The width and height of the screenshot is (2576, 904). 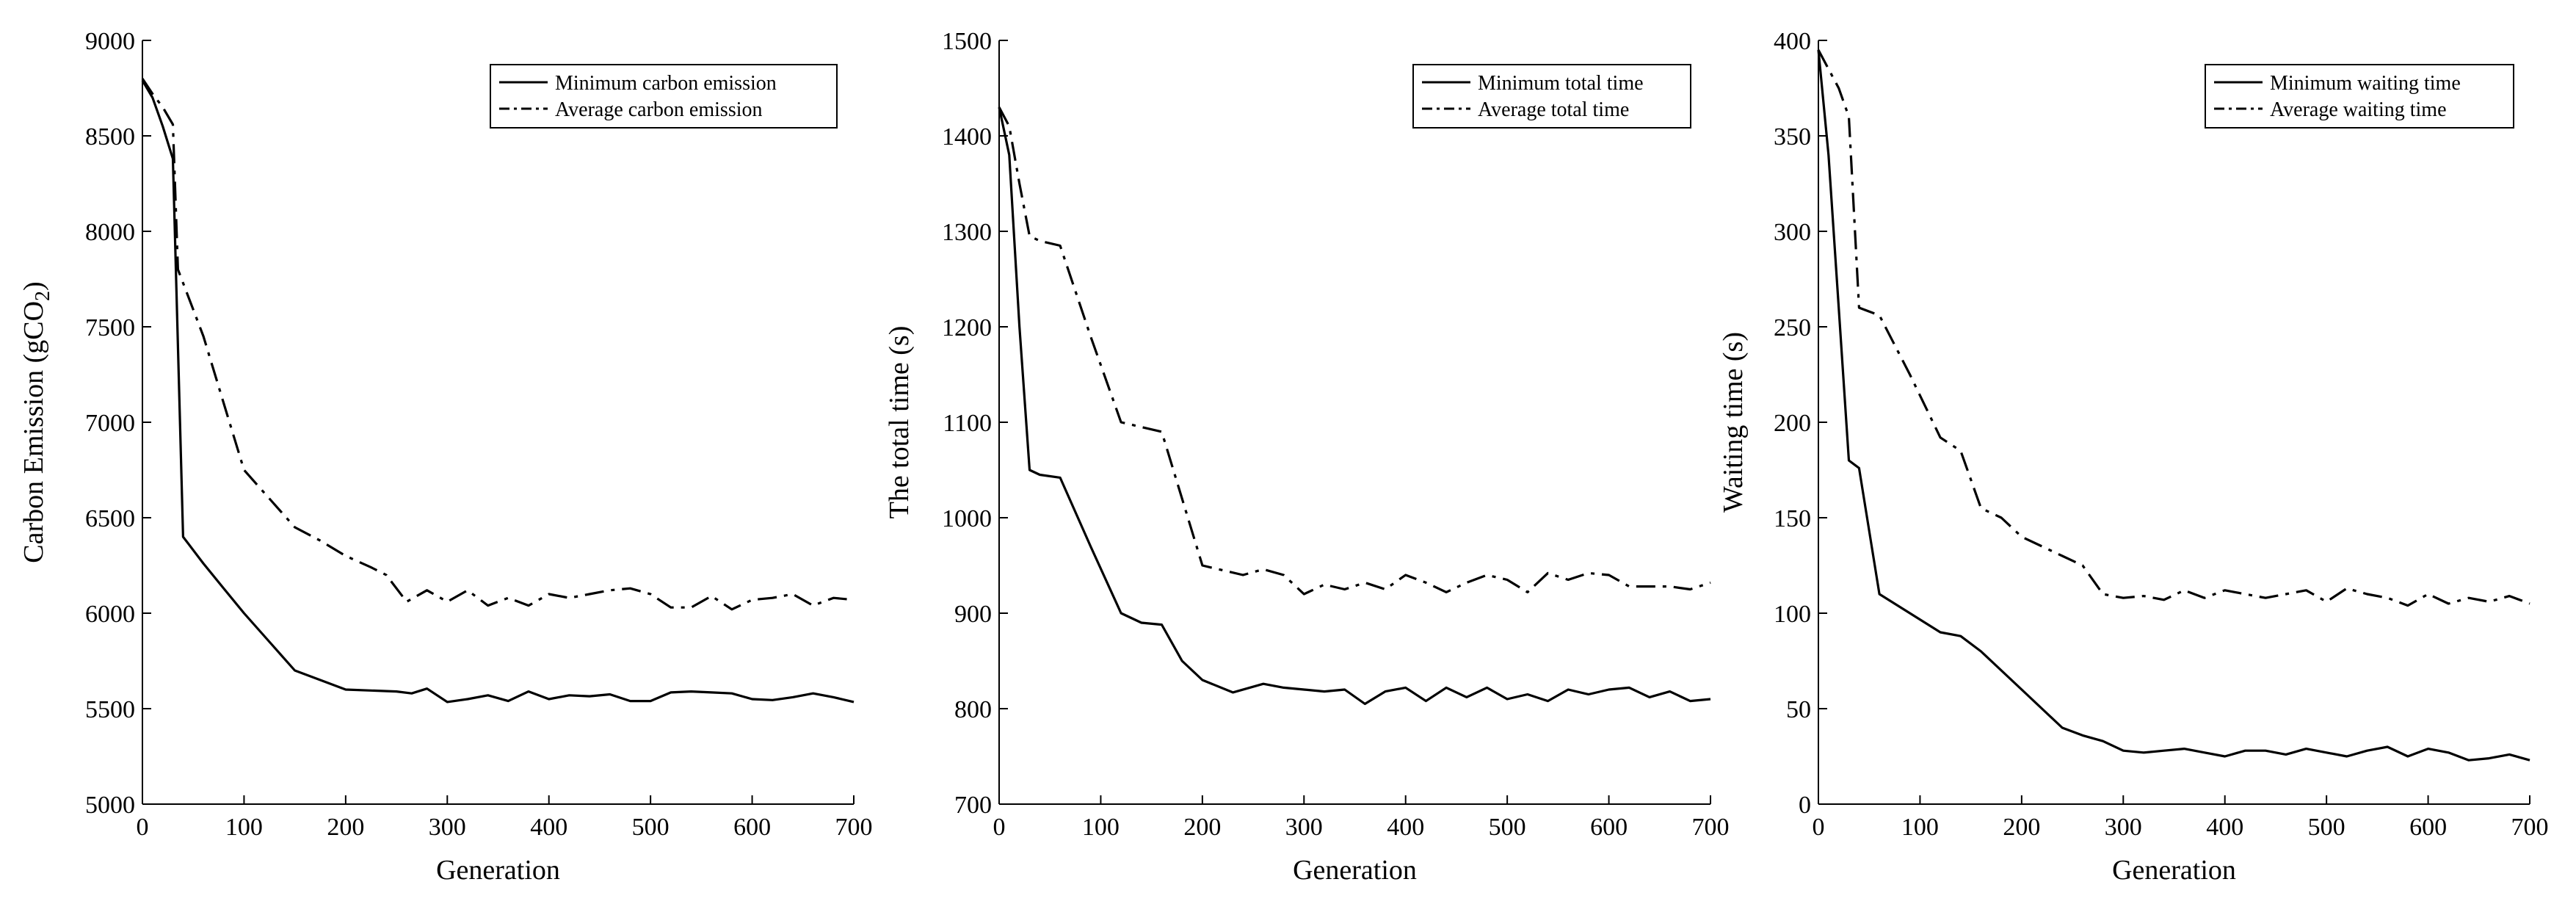 I want to click on legend-entry-label: Minimum total time, so click(x=1561, y=83).